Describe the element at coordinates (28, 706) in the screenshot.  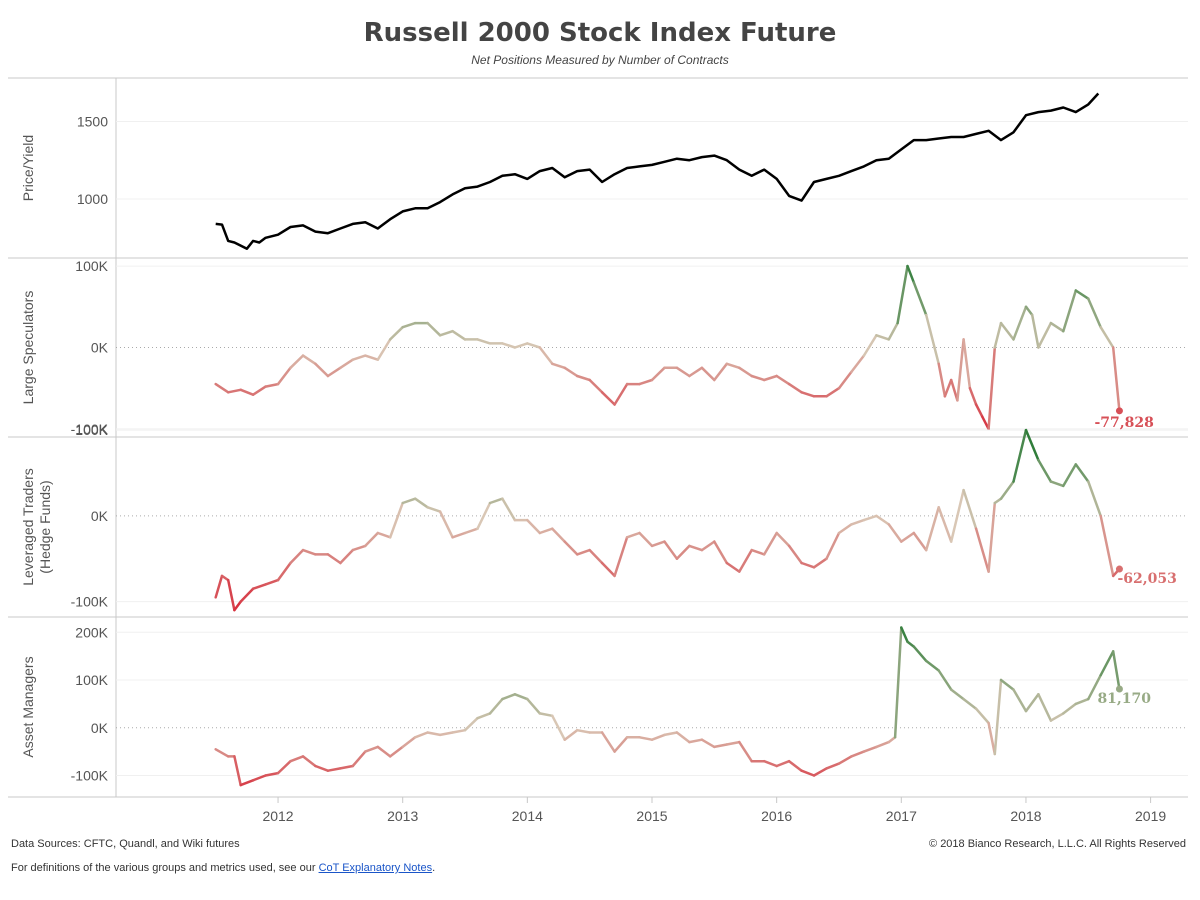
I see `y-axis-label: Asset Managers` at that location.